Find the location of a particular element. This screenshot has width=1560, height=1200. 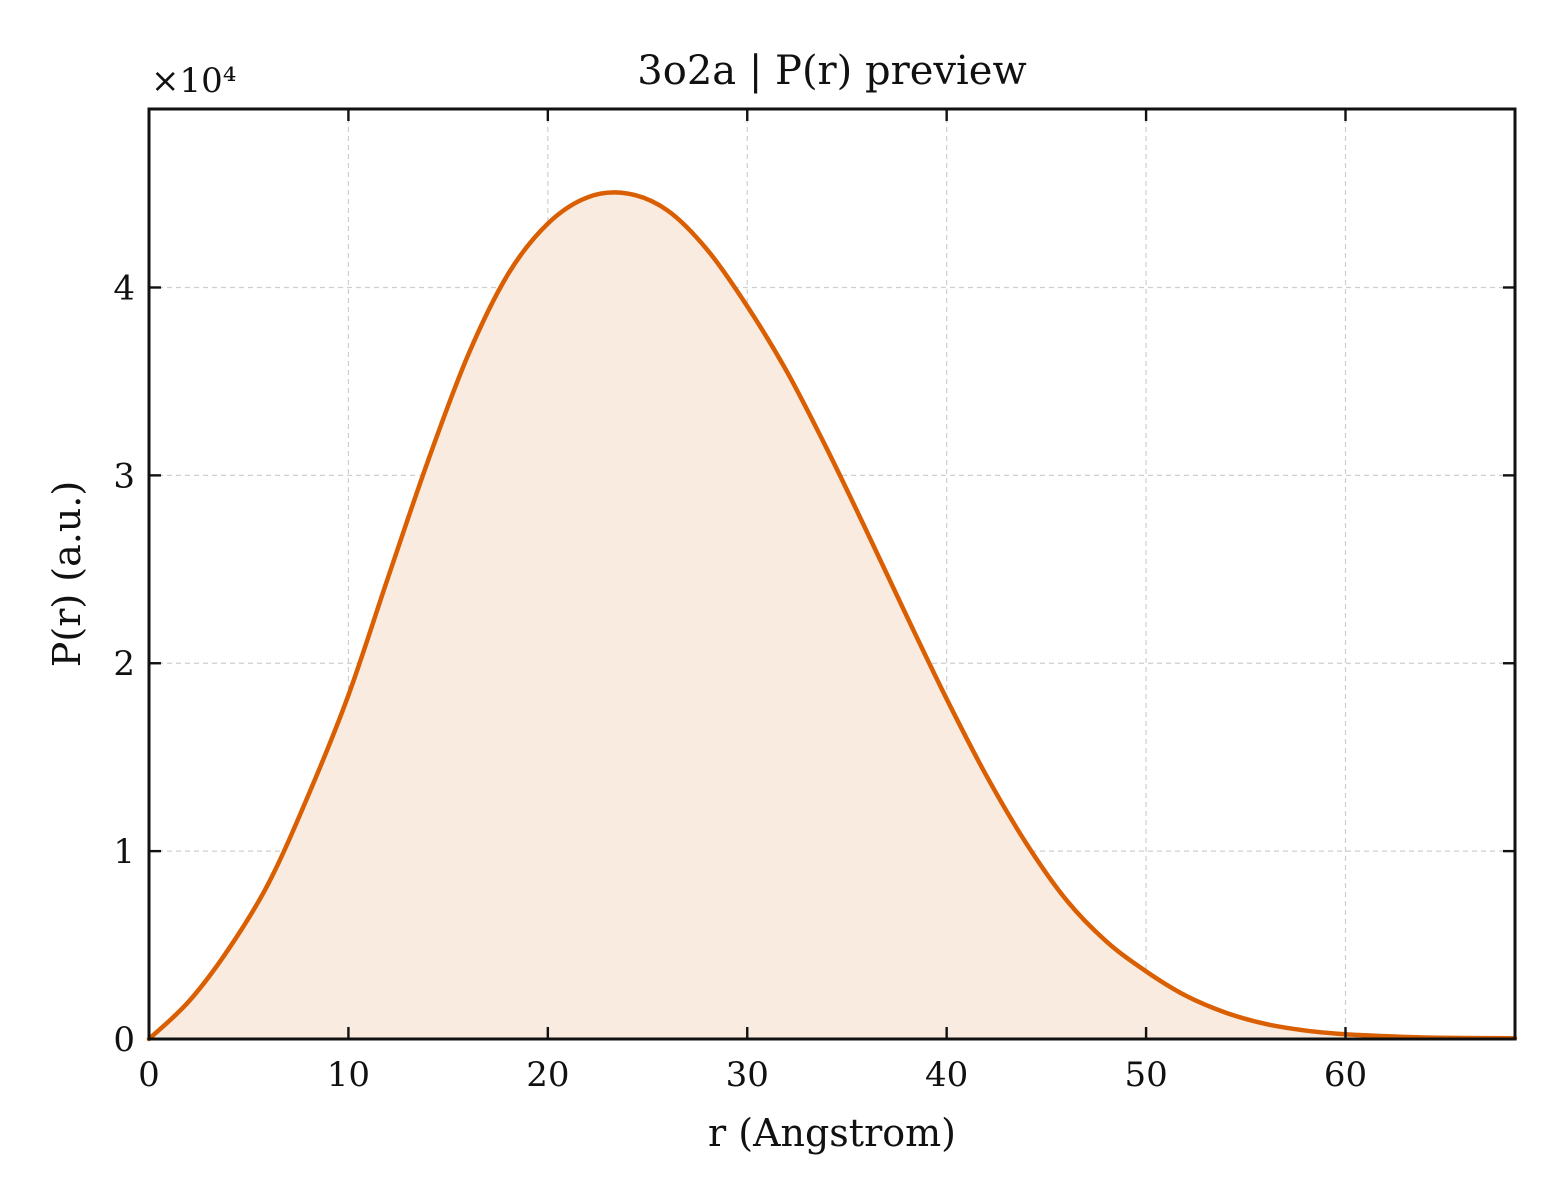

y-axis-label: P(r) (a.u.) is located at coordinates (67, 574).